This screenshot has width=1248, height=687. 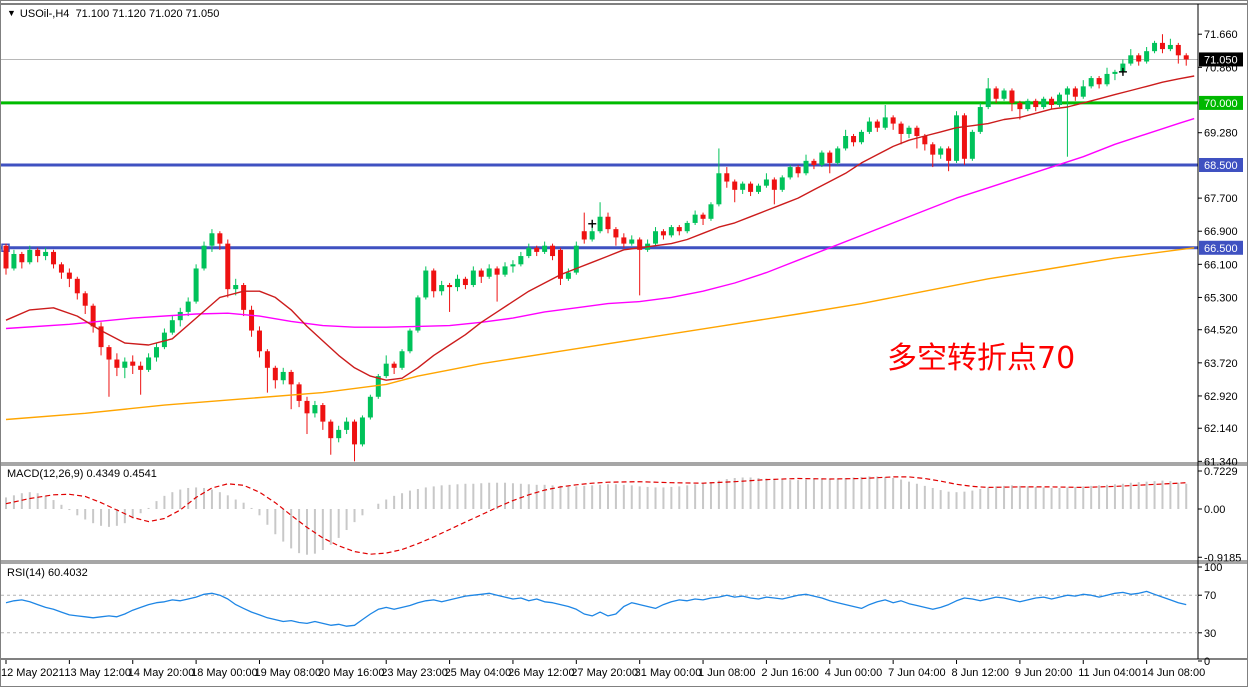 What do you see at coordinates (1221, 134) in the screenshot?
I see `price-tick-label: 69.280` at bounding box center [1221, 134].